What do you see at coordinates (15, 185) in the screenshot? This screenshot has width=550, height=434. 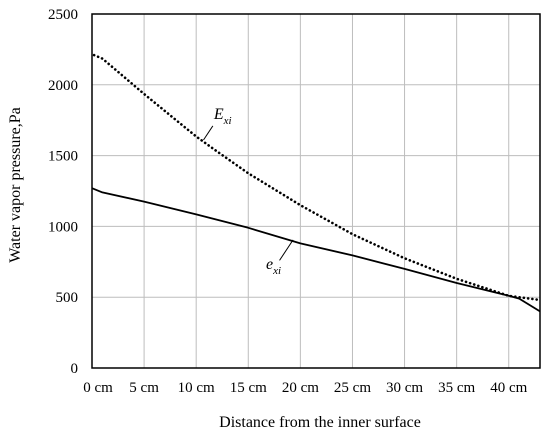 I see `y-axis-label: Water vapor pressure,Pa` at bounding box center [15, 185].